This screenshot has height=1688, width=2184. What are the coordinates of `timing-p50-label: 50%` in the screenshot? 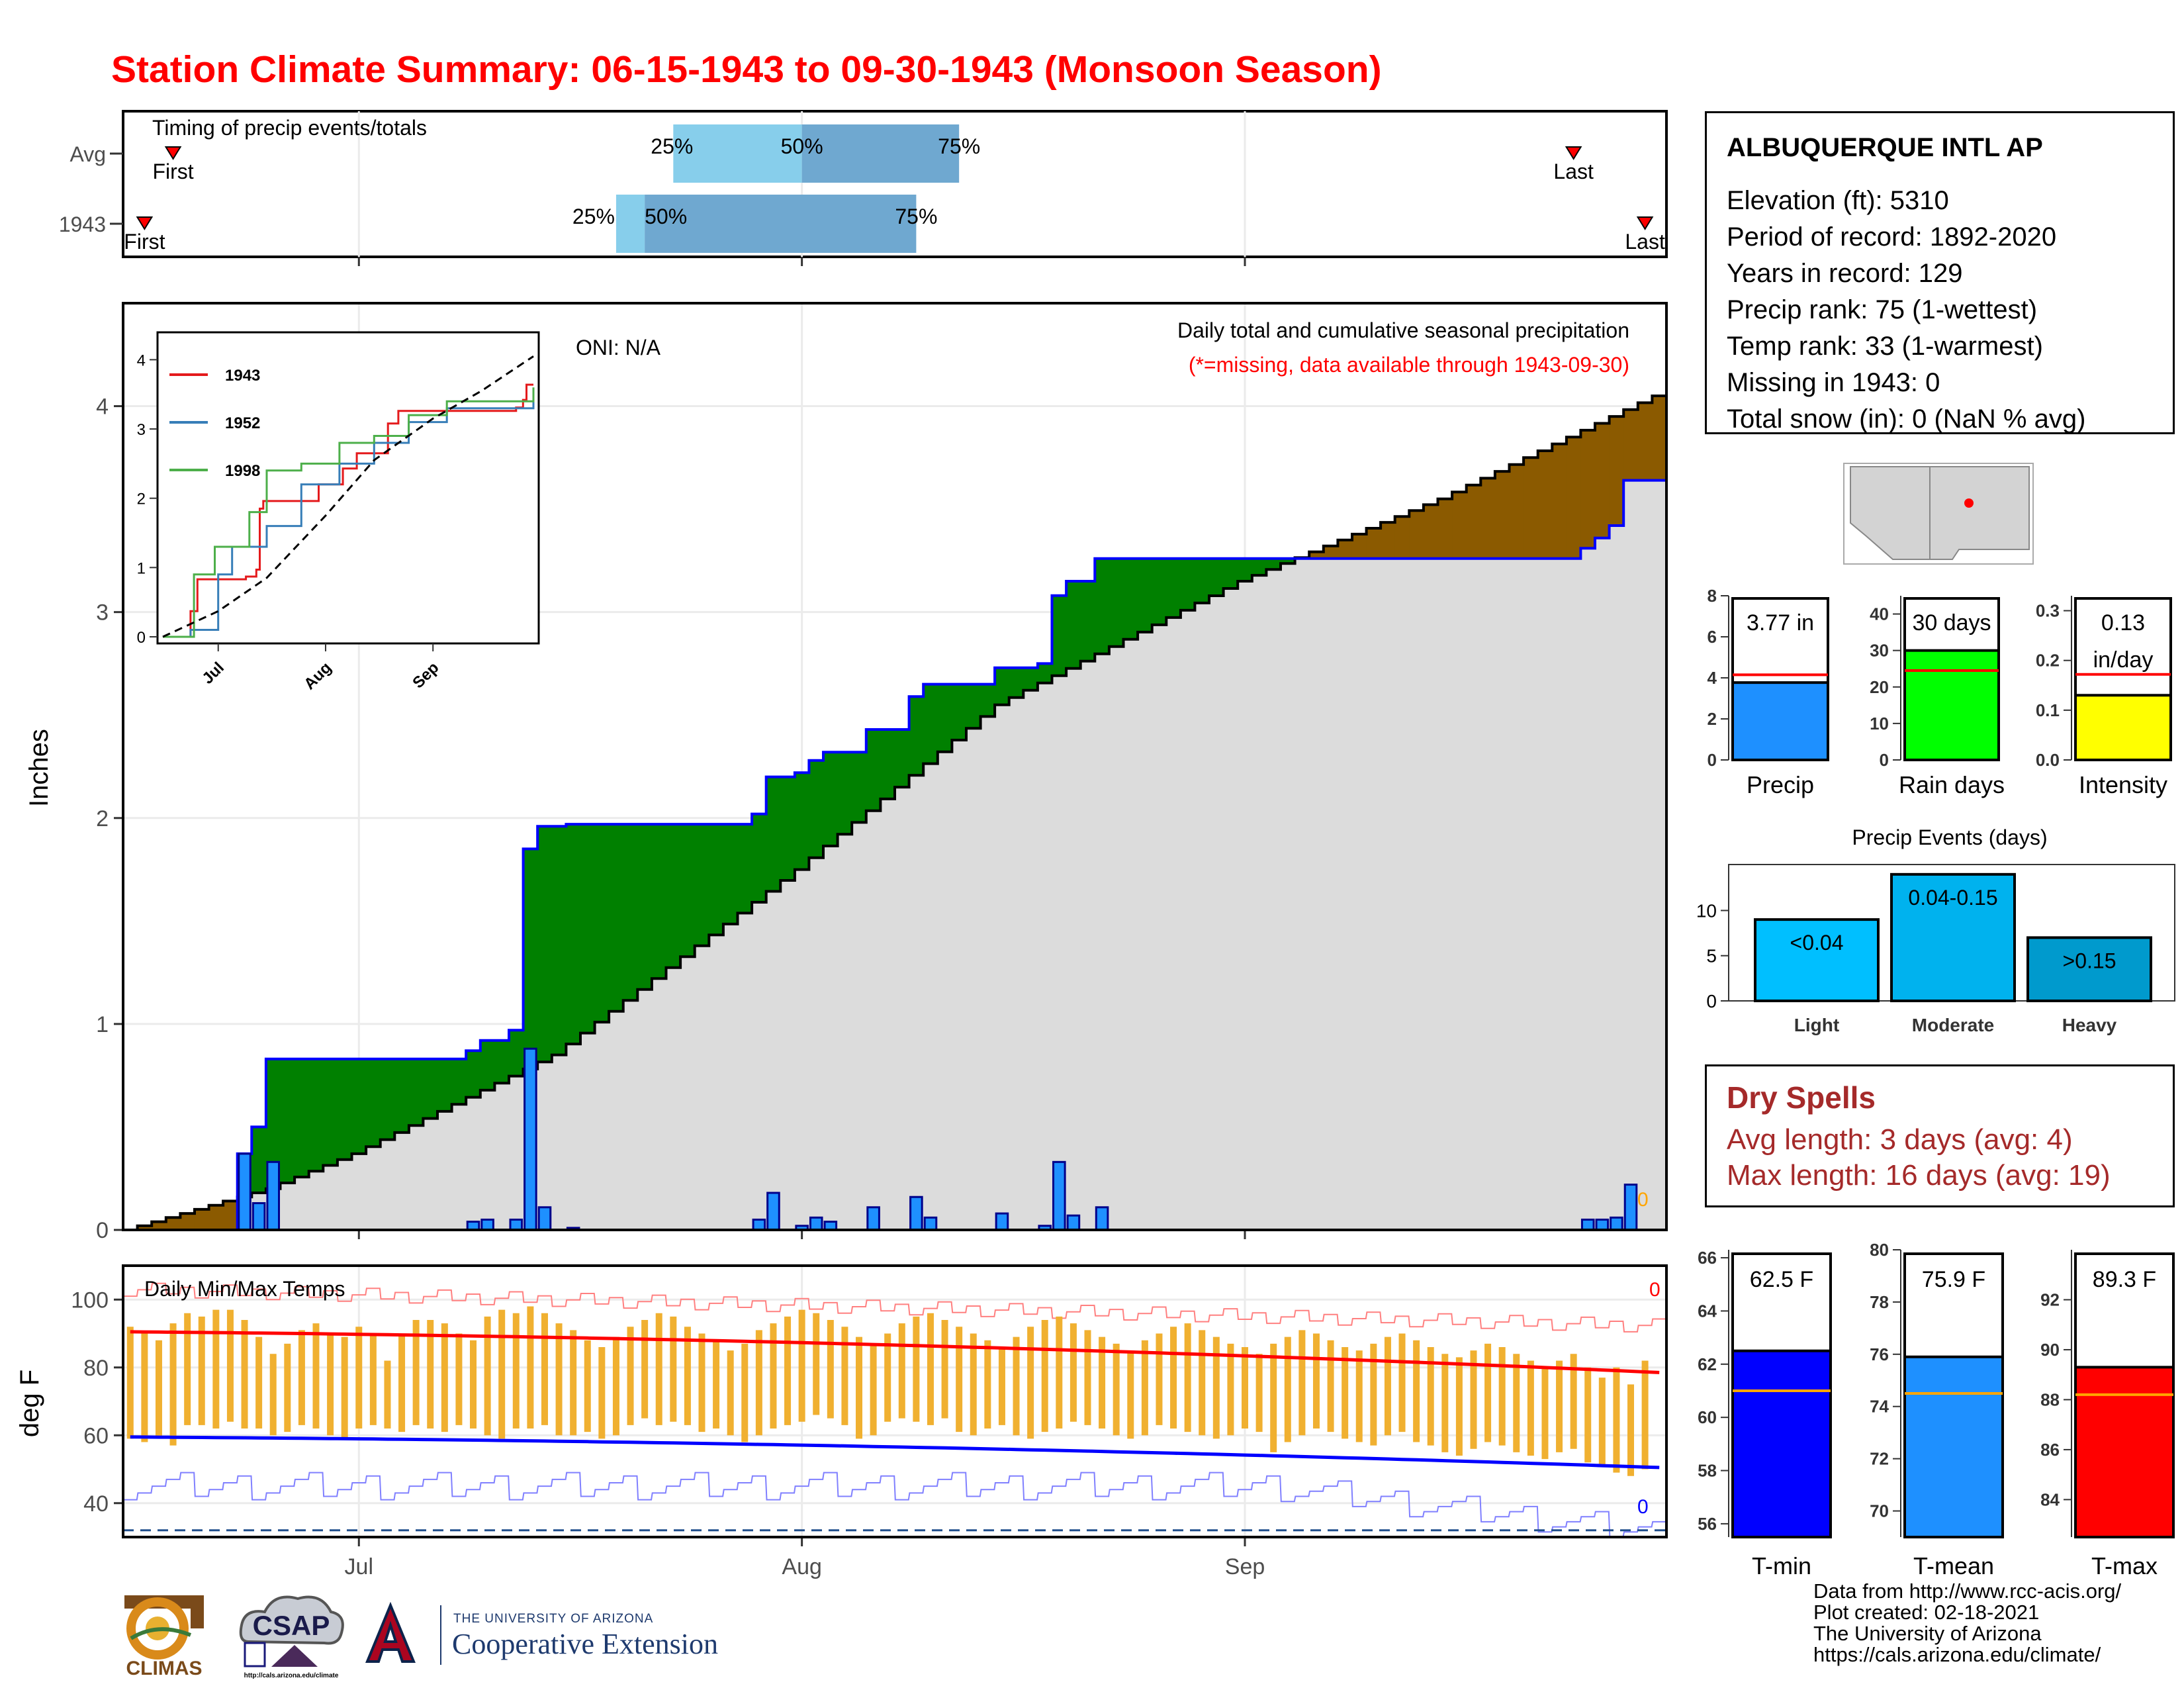 It's located at (802, 146).